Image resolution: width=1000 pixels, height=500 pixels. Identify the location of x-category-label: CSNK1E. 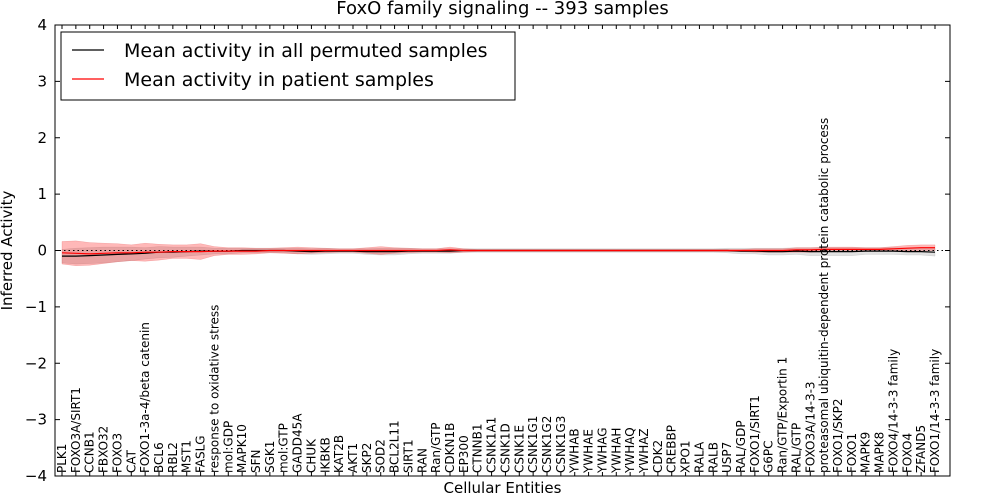
(519, 449).